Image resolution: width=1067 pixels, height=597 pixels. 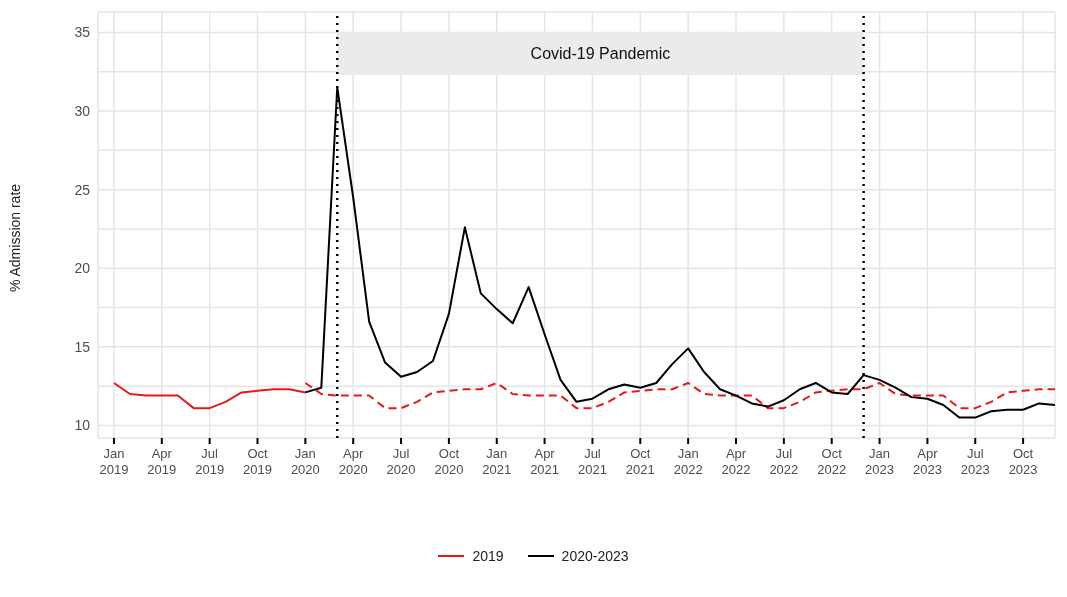 What do you see at coordinates (82, 346) in the screenshot?
I see `y-tick-label: 15` at bounding box center [82, 346].